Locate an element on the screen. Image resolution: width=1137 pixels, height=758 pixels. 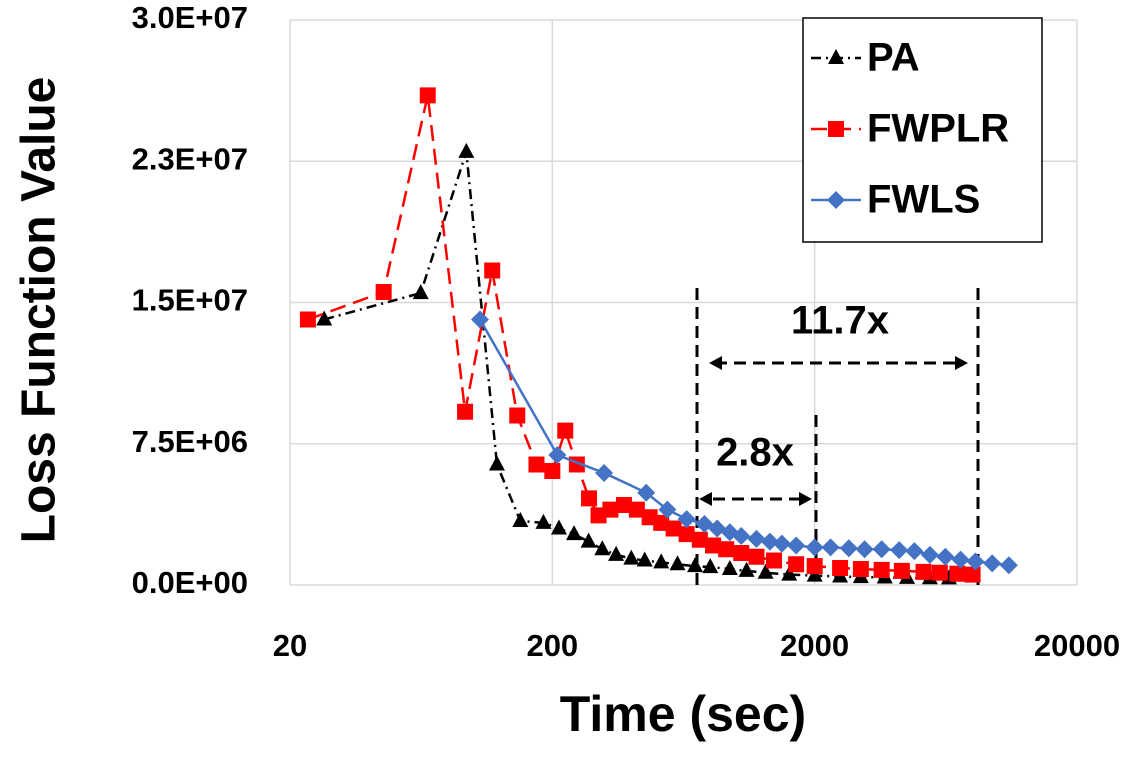
legend-label: PA is located at coordinates (893, 58).